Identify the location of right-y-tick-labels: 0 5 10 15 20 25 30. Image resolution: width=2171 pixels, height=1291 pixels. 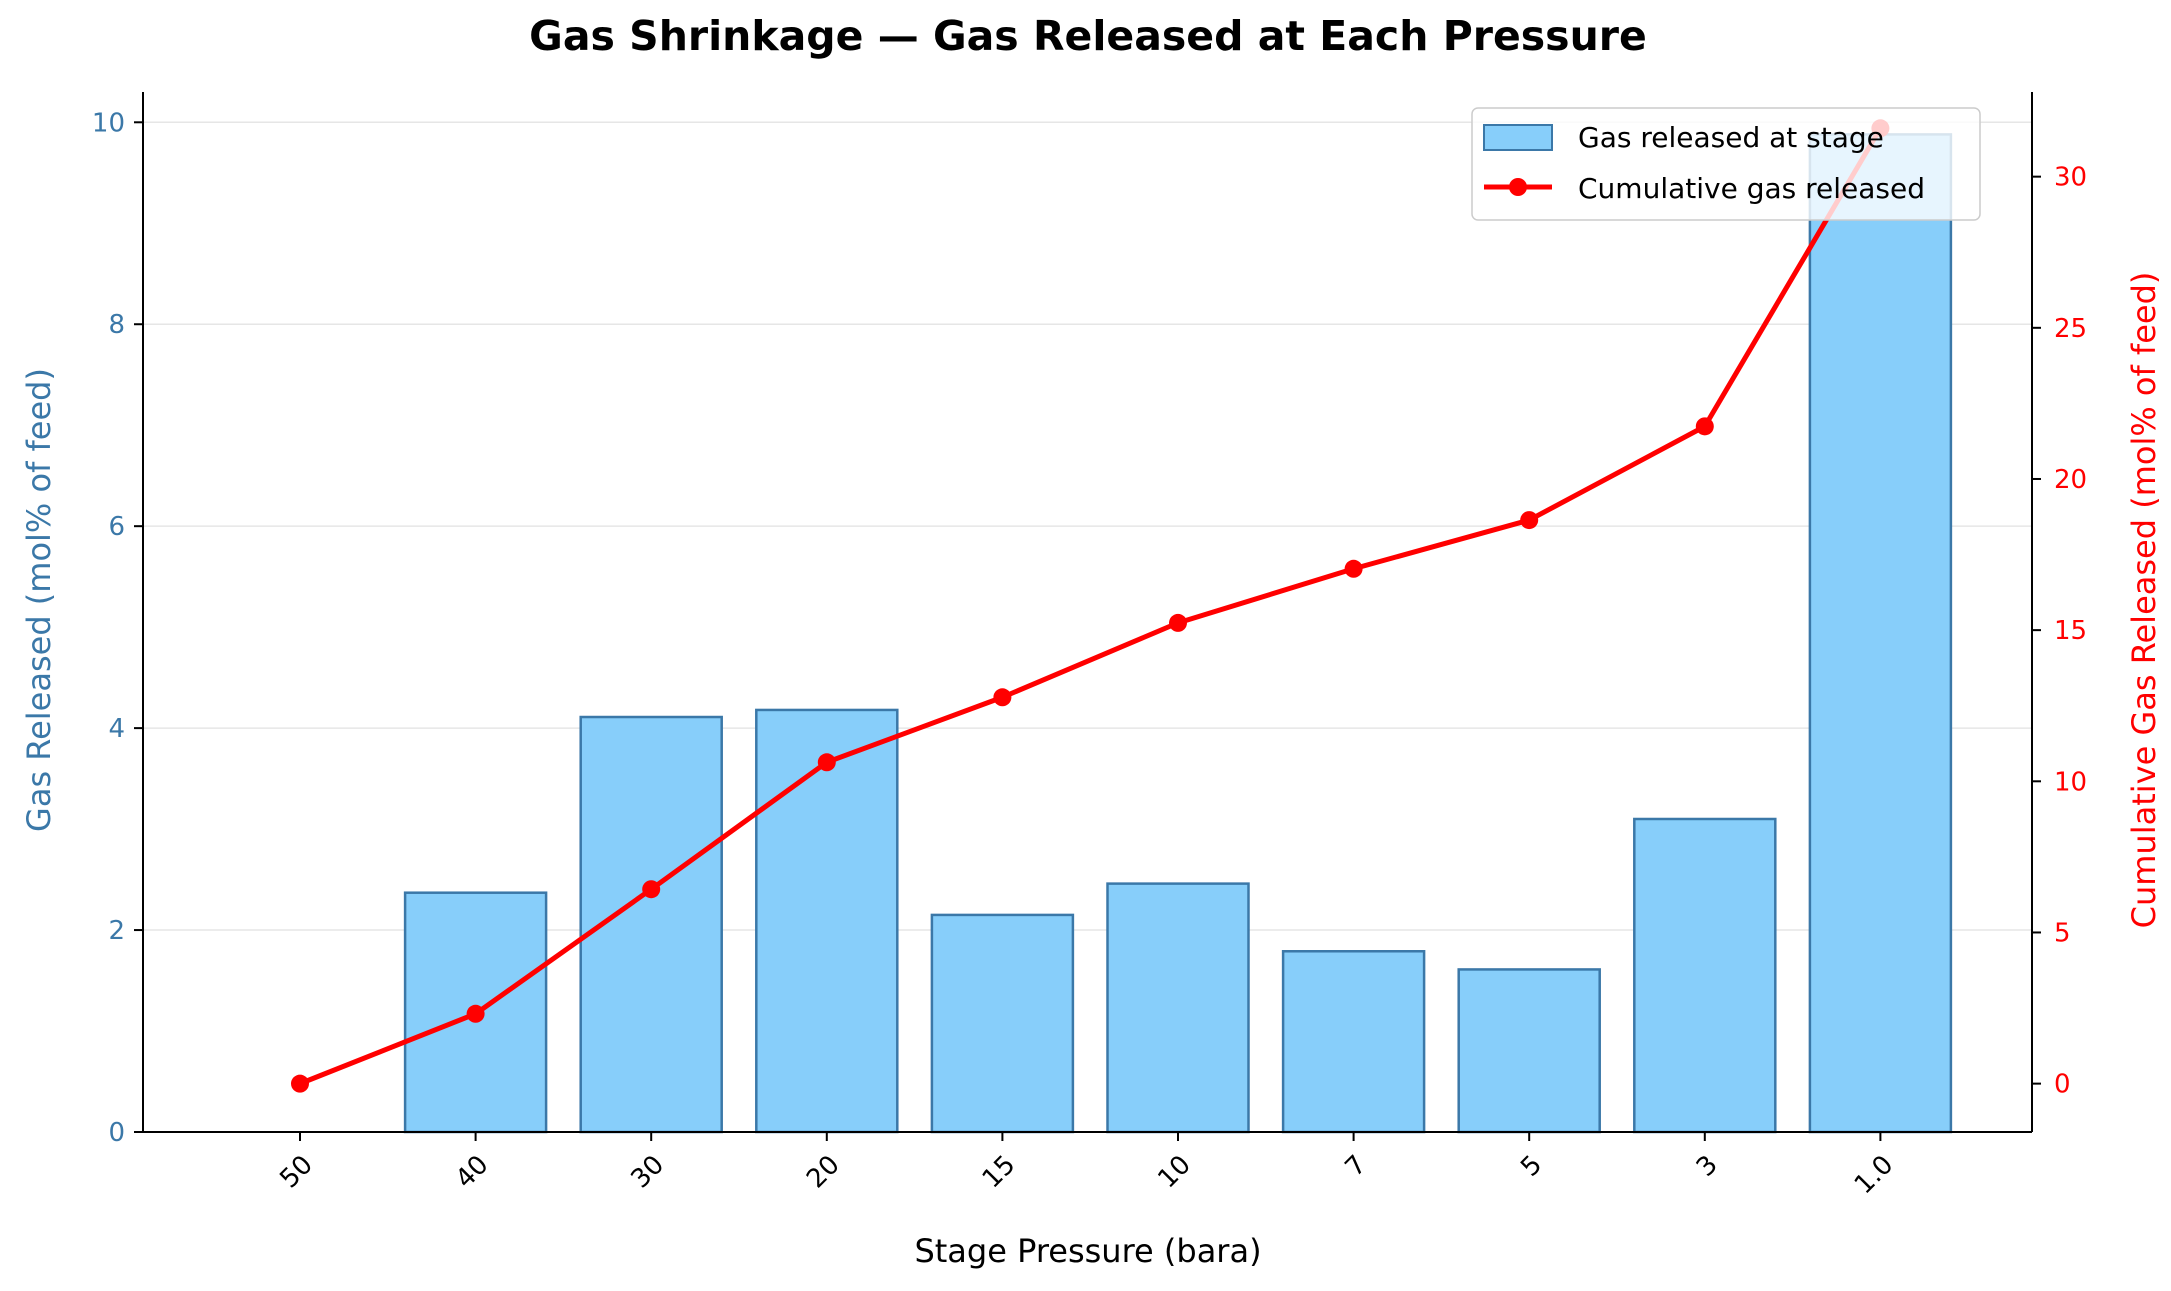
(2059, 631).